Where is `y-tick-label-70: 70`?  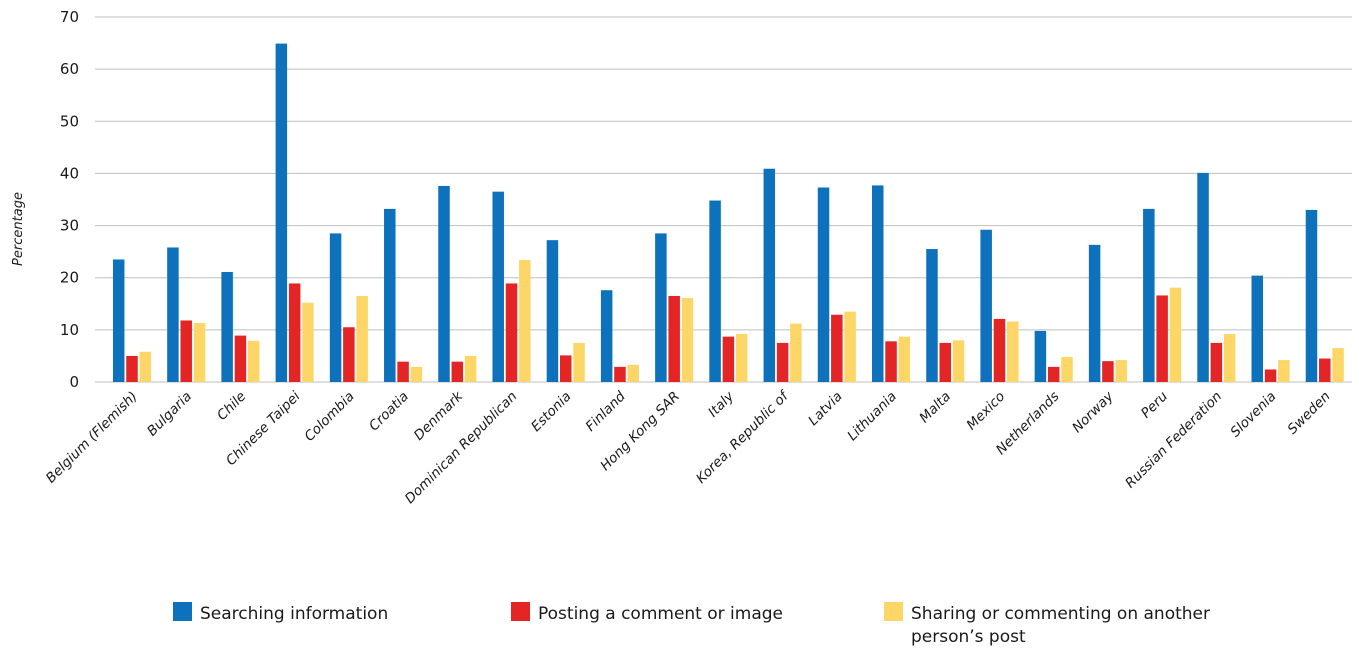
y-tick-label-70: 70 is located at coordinates (69, 17).